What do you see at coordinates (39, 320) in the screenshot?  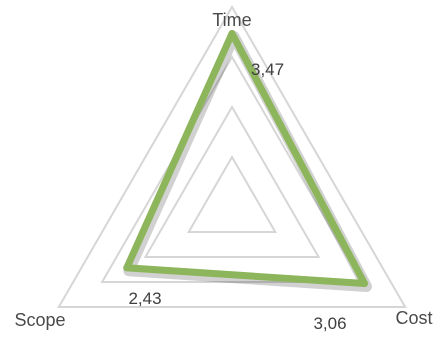 I see `axis-label-scope: Scope` at bounding box center [39, 320].